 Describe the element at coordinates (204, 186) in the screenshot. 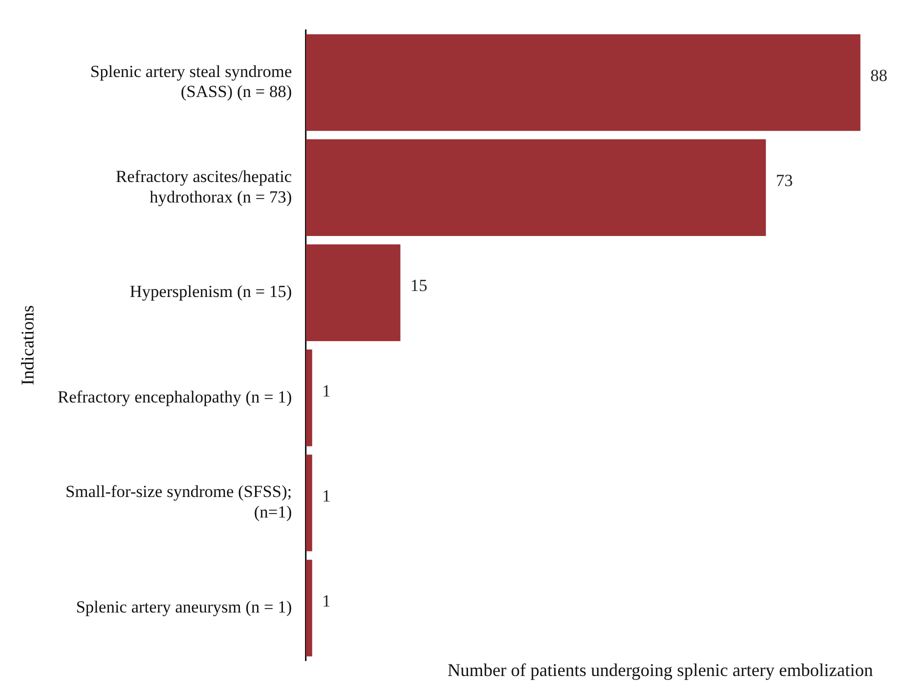

I see `y-tick-label: Refractory ascites/hepatic hydrothorax (n = 73)` at that location.